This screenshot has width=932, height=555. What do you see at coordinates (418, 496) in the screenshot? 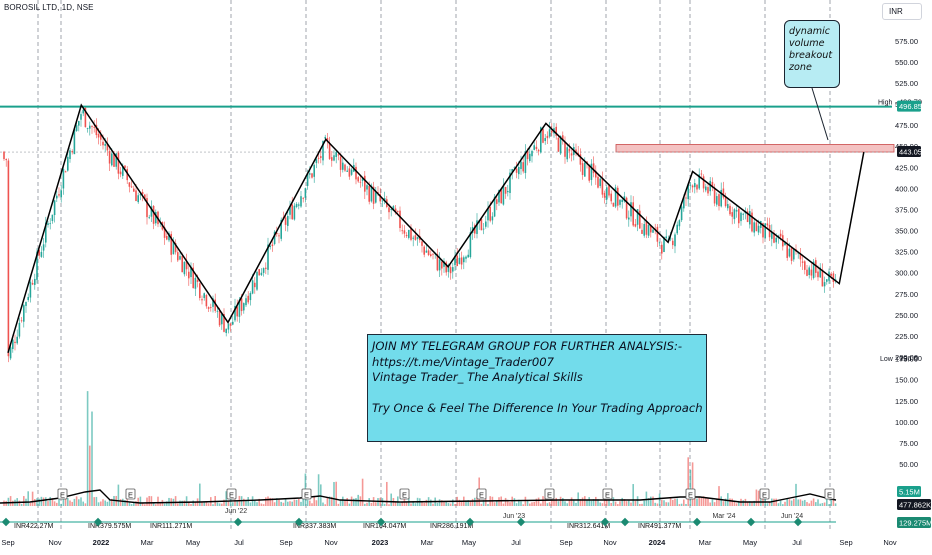
I see `volume-ma` at bounding box center [418, 496].